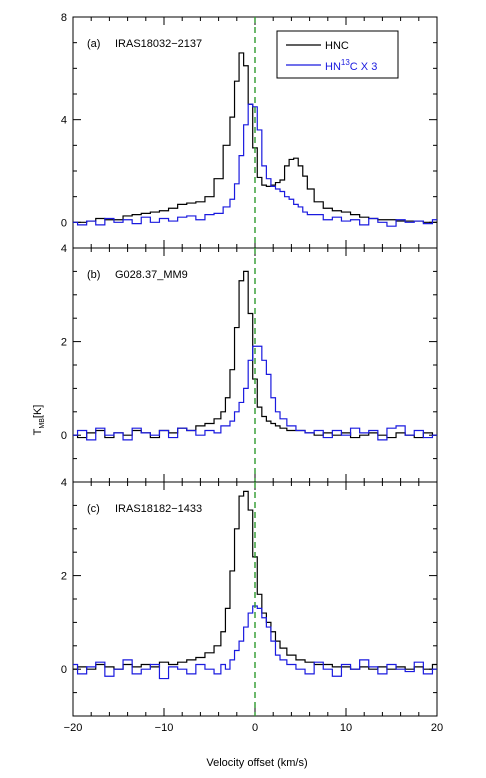 This screenshot has width=486, height=778. I want to click on legend-label-hnc: HNC, so click(337, 46).